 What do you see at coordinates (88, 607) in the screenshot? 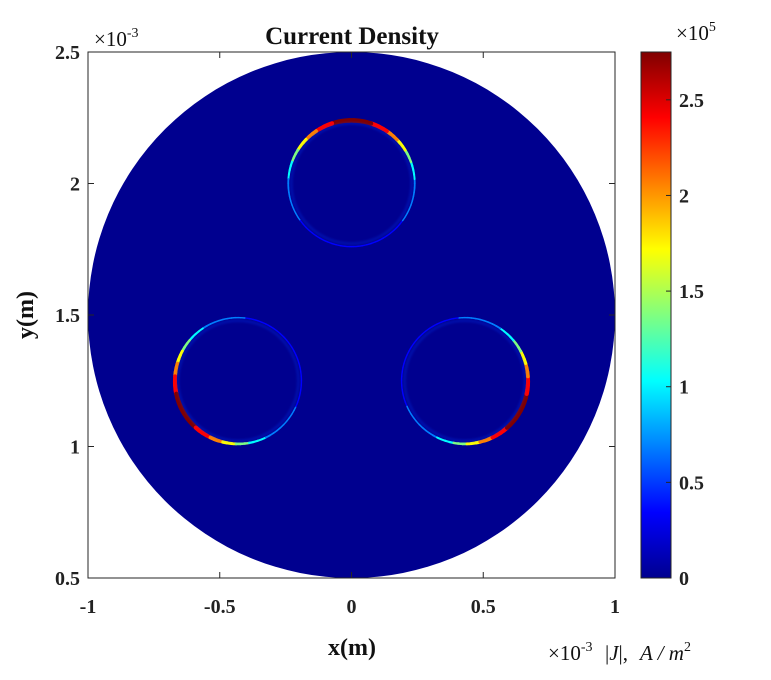
I see `x-tick-label: -1` at bounding box center [88, 607].